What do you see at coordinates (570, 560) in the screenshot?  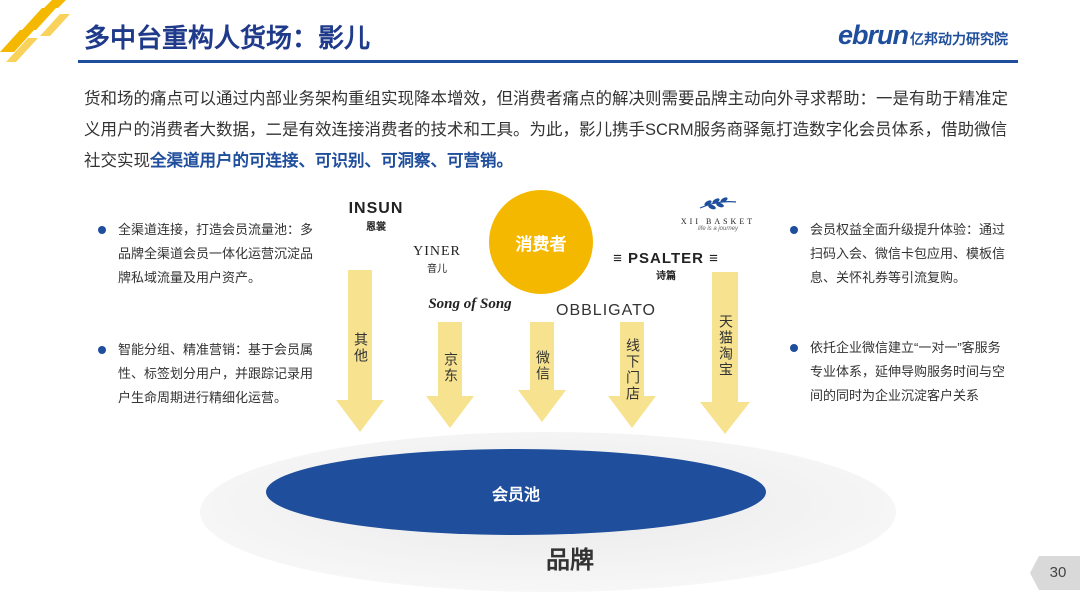 I see `brand-base-label: 品牌` at bounding box center [570, 560].